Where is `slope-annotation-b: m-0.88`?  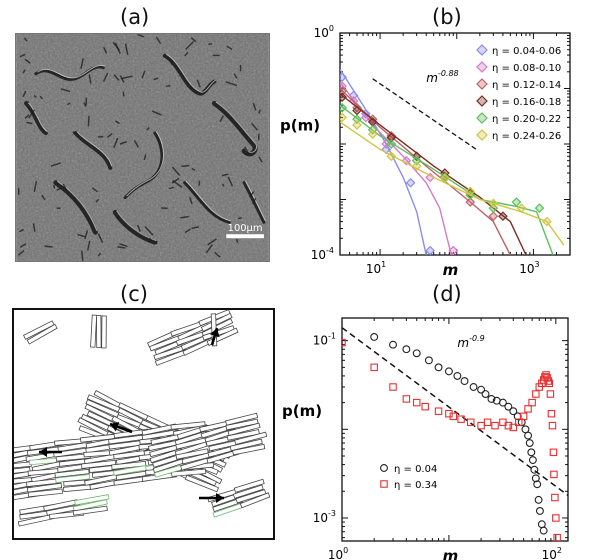
slope-annotation-b: m-0.88 is located at coordinates (442, 77).